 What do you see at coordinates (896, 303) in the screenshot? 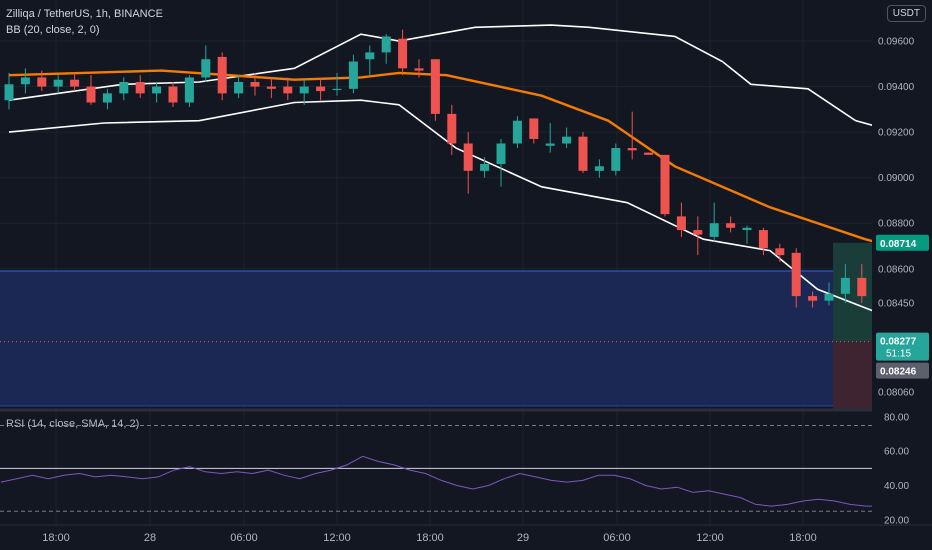
I see `price-tick-label: 0.08450` at bounding box center [896, 303].